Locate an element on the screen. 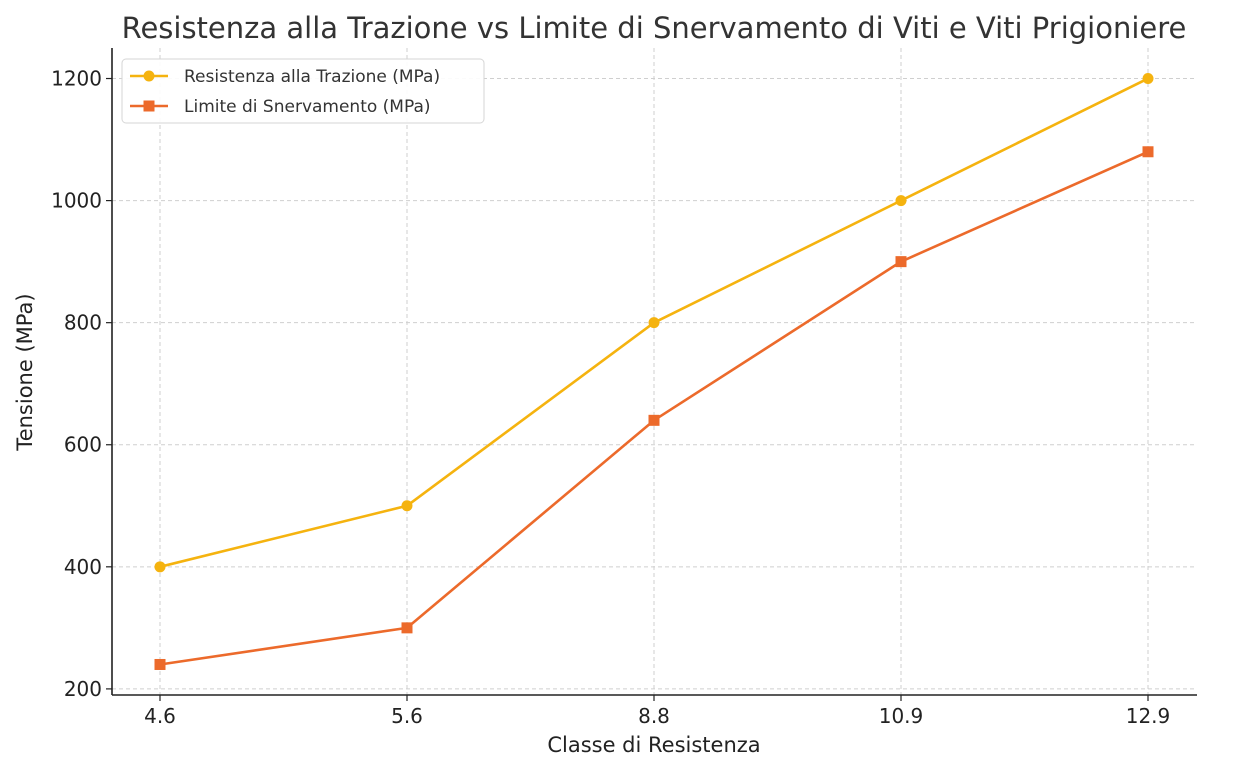 The width and height of the screenshot is (1240, 771). y-axis-label: Tensione (MPa) is located at coordinates (25, 372).